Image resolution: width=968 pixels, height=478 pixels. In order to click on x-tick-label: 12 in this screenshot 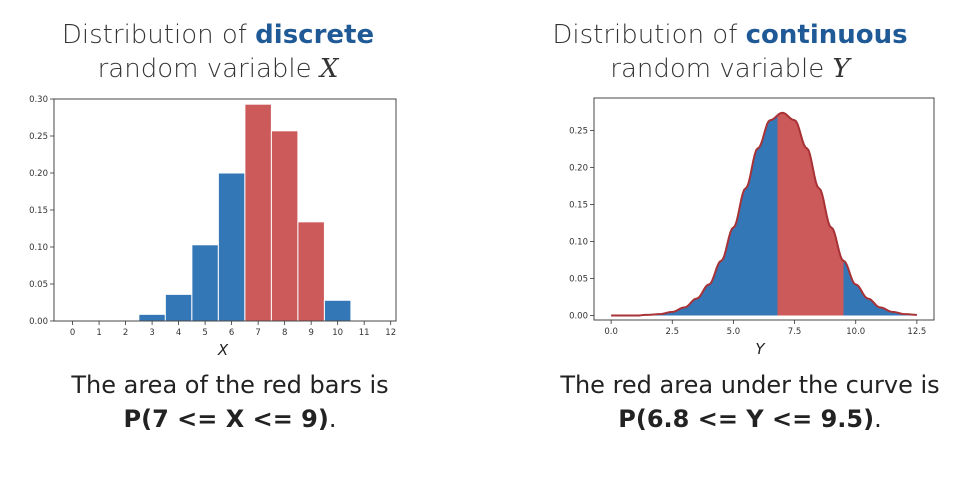, I will do `click(390, 333)`.